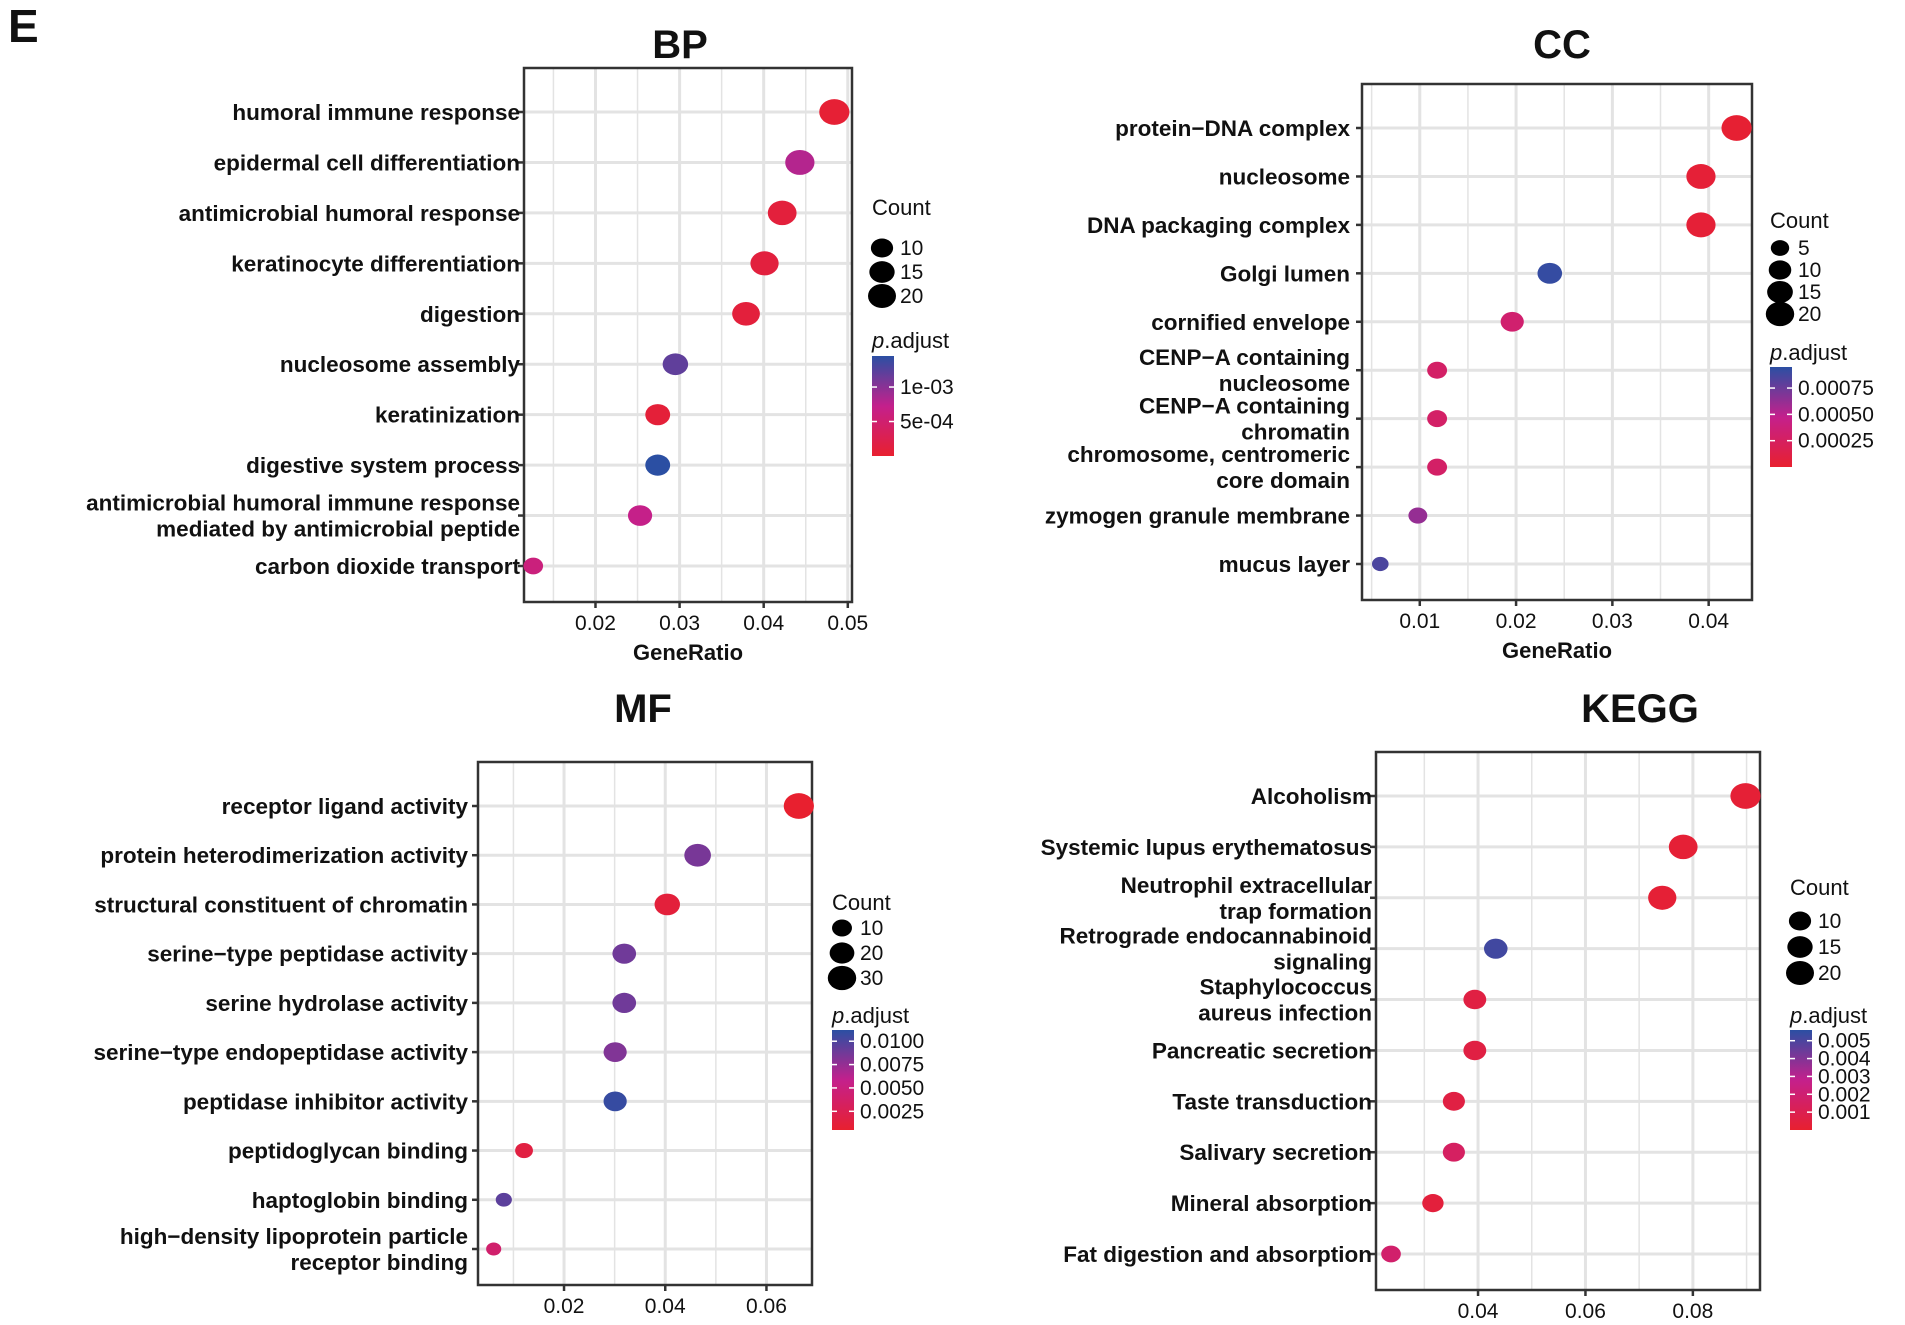  Describe the element at coordinates (1844, 1059) in the screenshot. I see `kegg-colorbar-label: 0.004` at that location.